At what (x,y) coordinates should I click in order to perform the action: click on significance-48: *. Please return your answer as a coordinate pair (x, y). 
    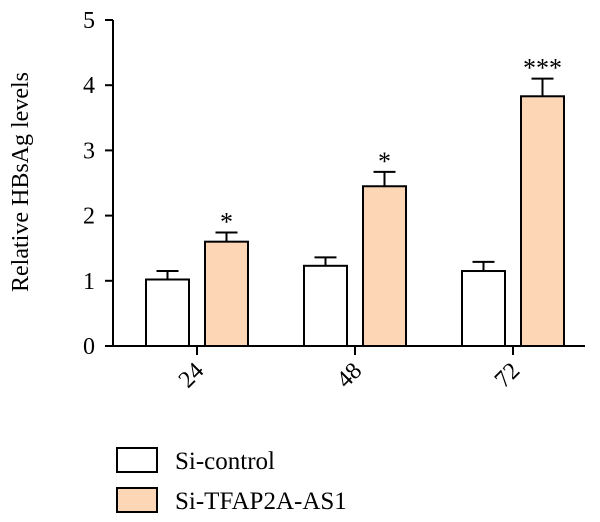
    Looking at the image, I should click on (384, 161).